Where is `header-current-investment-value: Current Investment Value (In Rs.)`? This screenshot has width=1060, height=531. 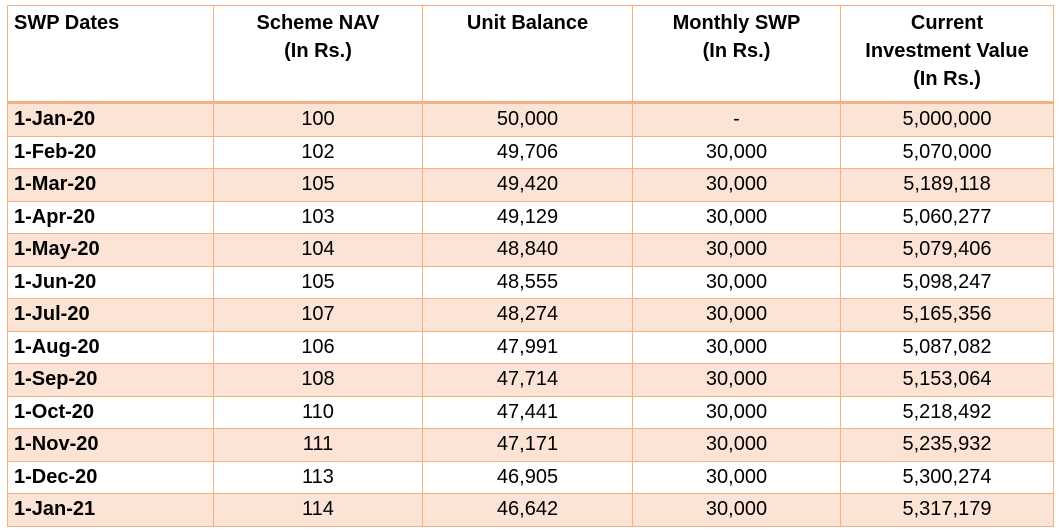 header-current-investment-value: Current Investment Value (In Rs.) is located at coordinates (947, 54).